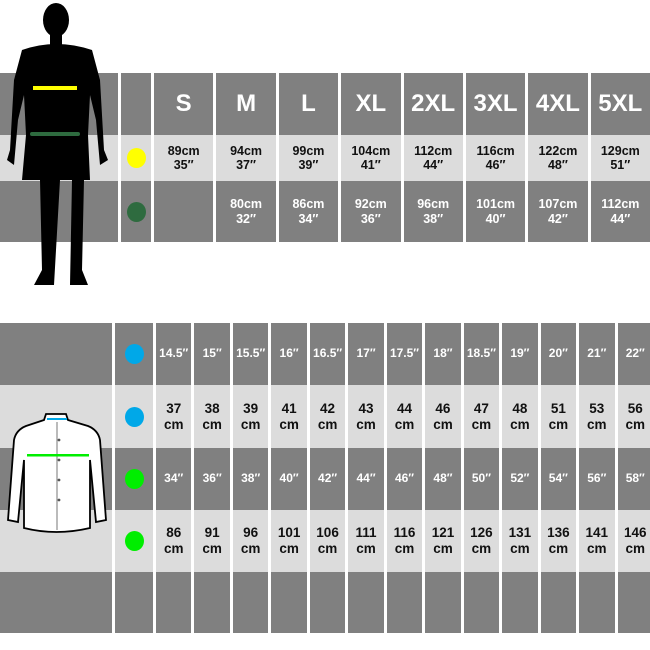  I want to click on size-header: 4XL, so click(558, 104).